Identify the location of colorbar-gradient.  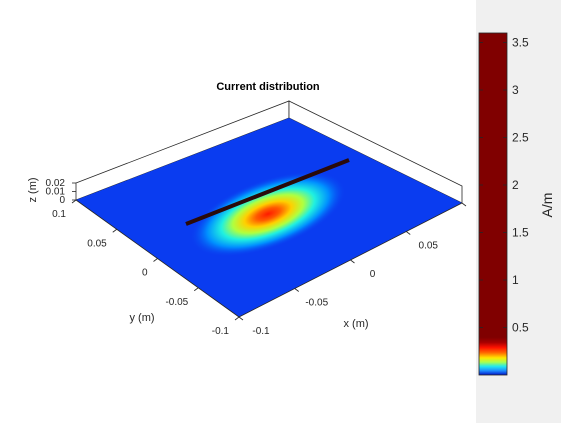
(493, 204).